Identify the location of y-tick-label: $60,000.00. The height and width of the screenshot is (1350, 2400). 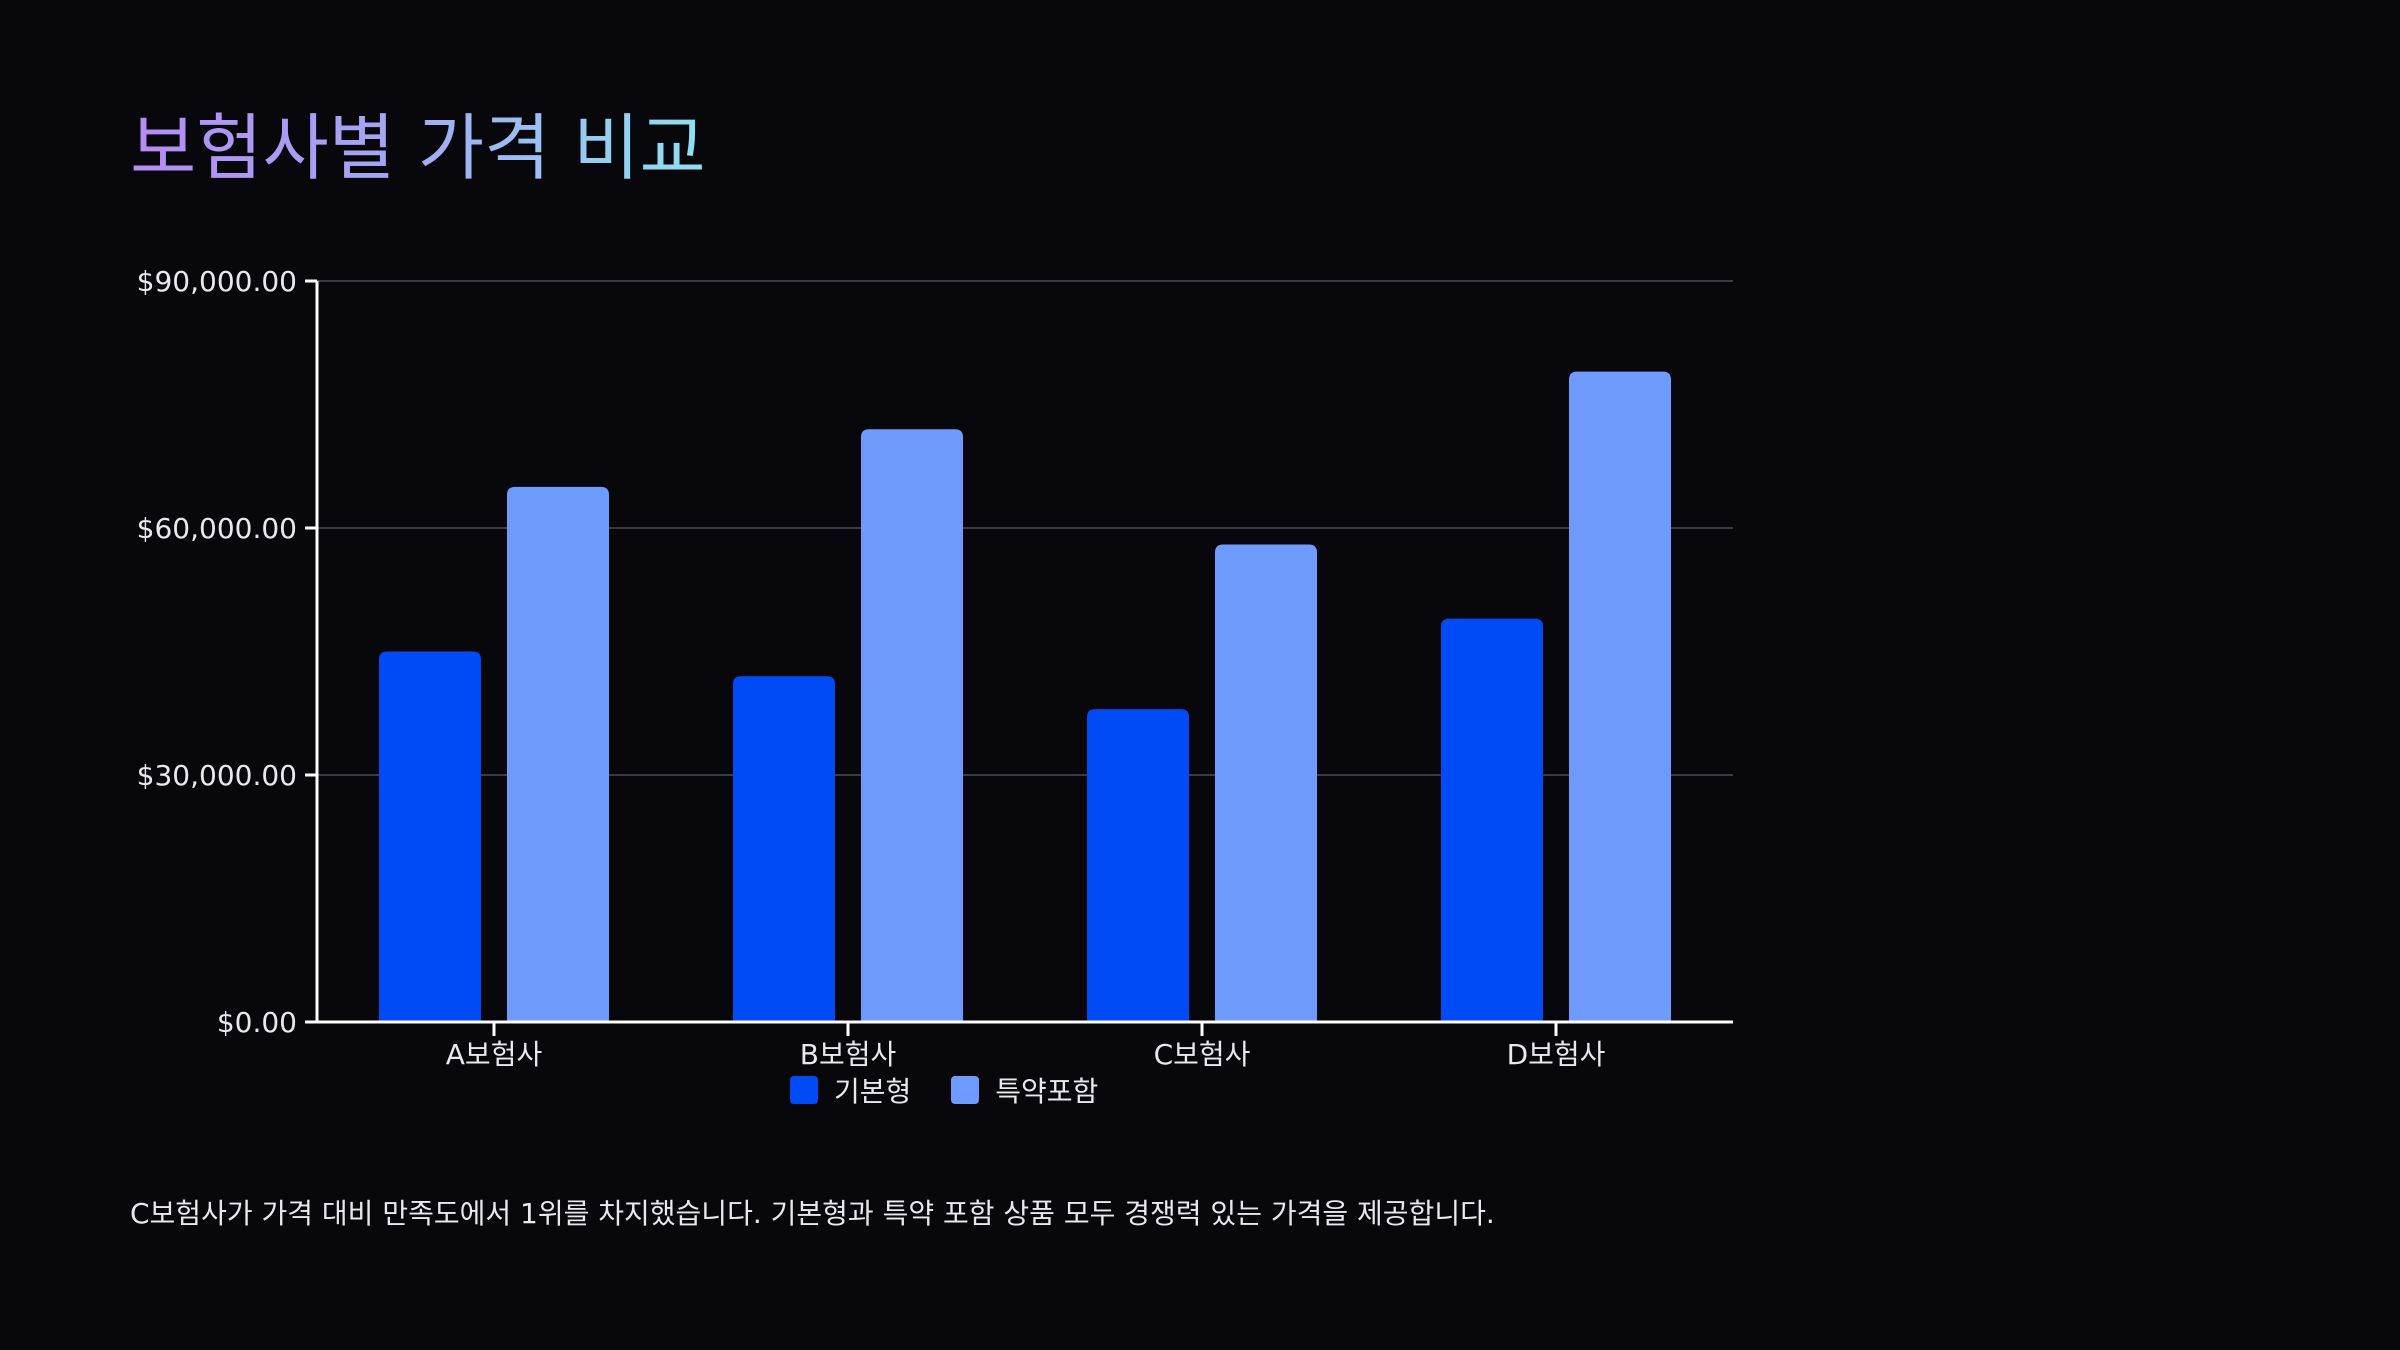
(217, 528).